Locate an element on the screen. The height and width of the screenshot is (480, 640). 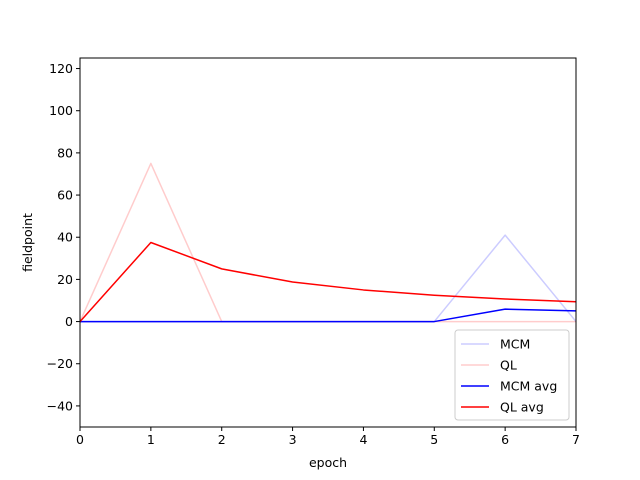
y-tick-label: 100 is located at coordinates (61, 110).